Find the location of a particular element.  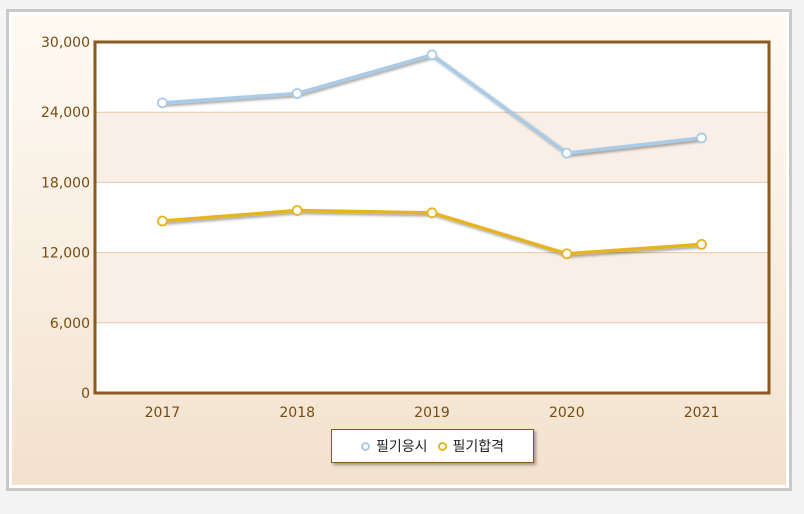

y-tick-label: 0 is located at coordinates (85, 394).